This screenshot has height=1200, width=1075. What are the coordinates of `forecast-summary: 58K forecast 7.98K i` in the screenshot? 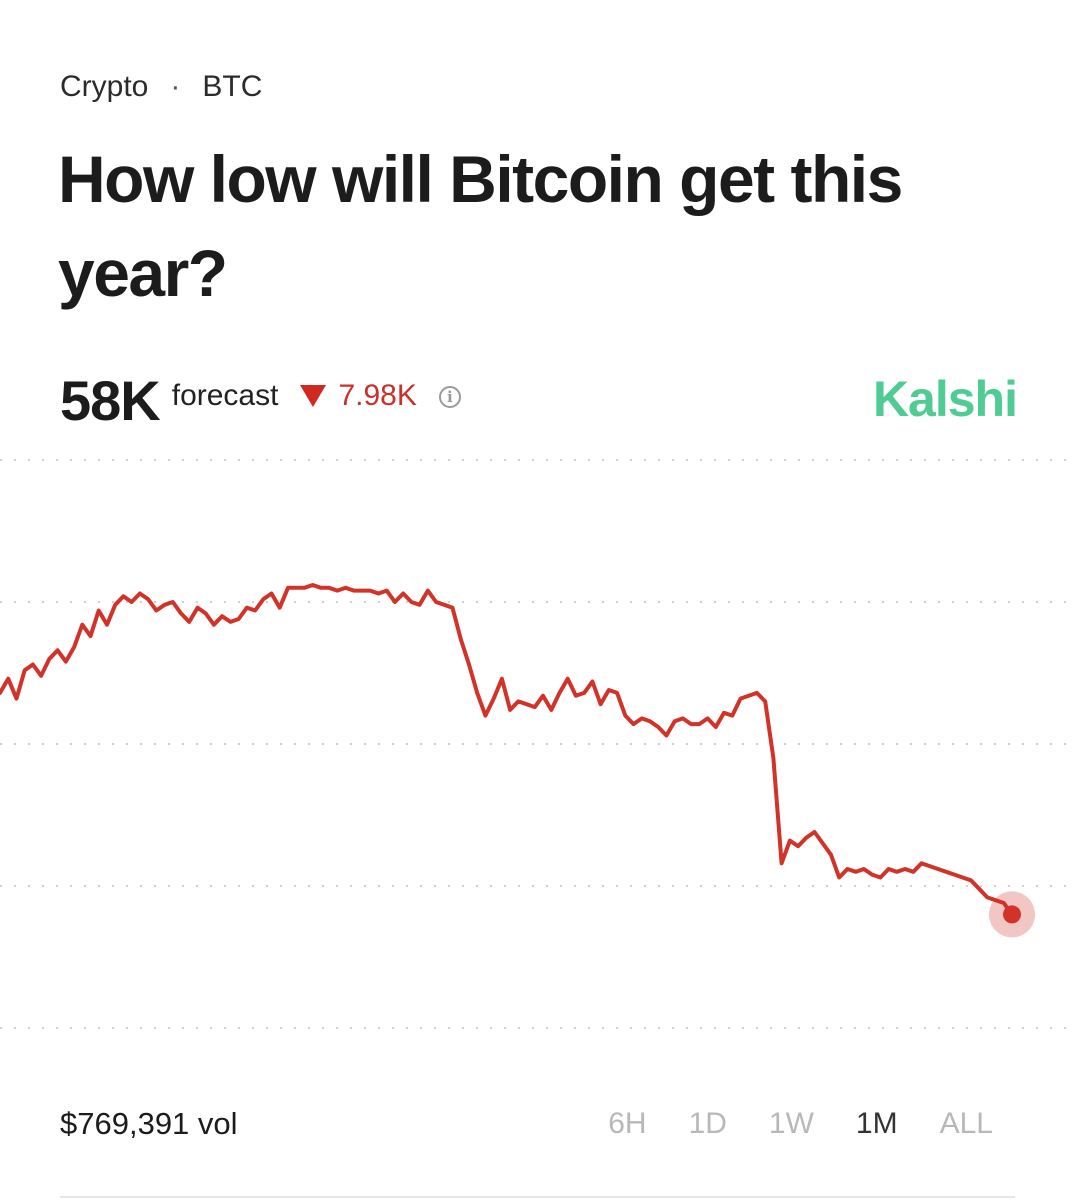 It's located at (260, 400).